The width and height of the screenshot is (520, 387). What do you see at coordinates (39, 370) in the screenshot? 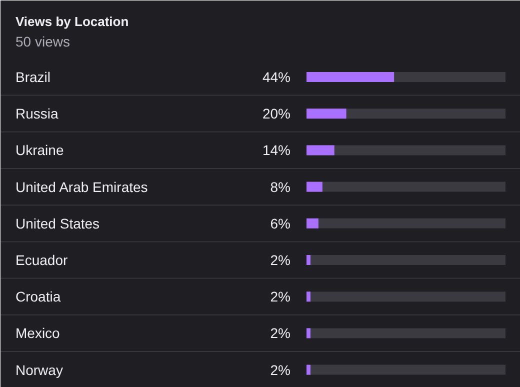
I see `y-tick-label: Norway` at bounding box center [39, 370].